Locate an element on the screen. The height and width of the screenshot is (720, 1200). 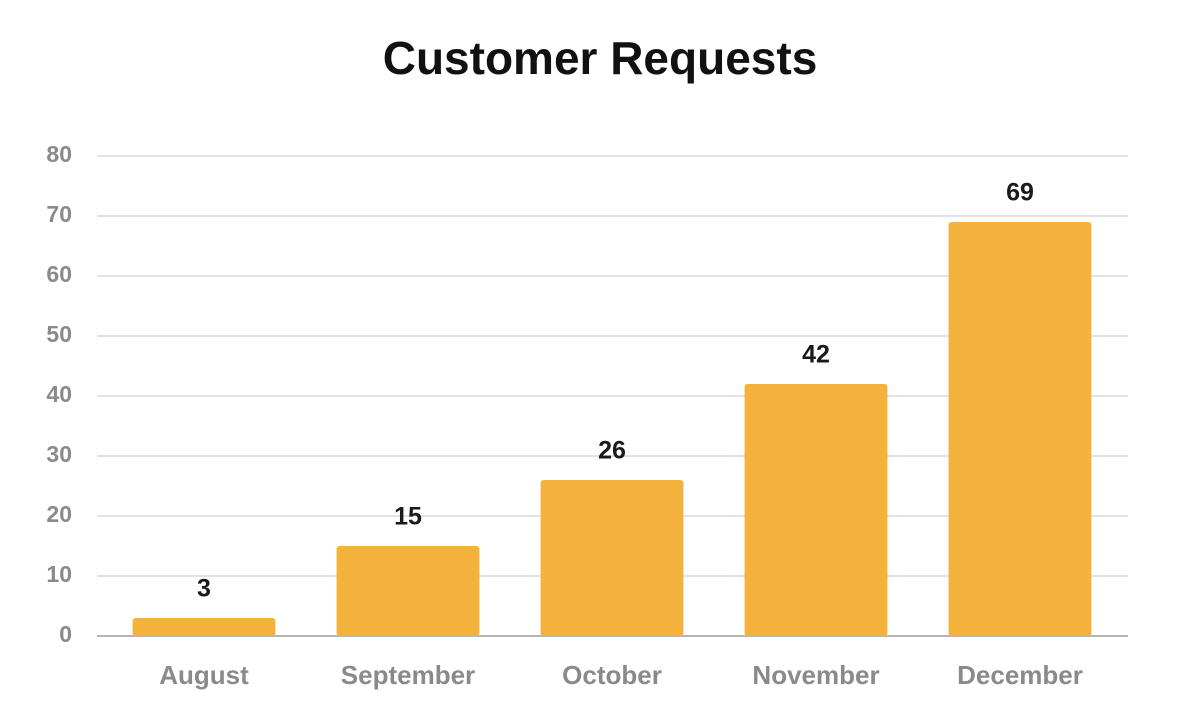
y-tick-label: 10 is located at coordinates (59, 574).